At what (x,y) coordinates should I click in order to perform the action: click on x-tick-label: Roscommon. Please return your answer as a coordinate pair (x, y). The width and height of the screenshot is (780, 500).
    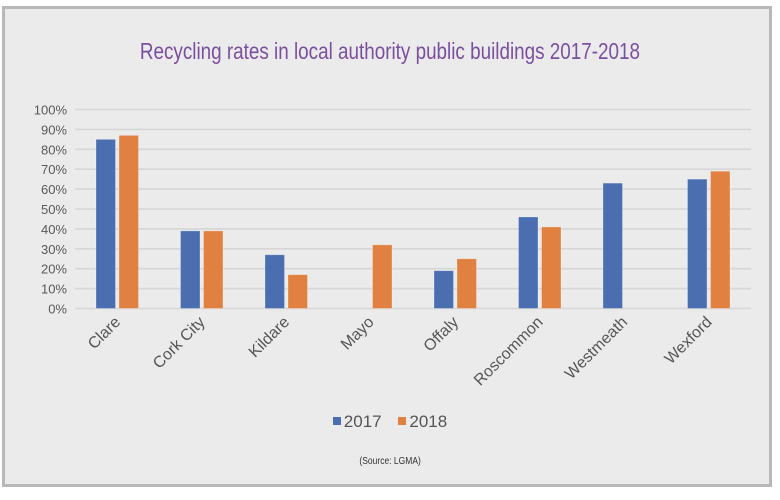
    Looking at the image, I should click on (509, 352).